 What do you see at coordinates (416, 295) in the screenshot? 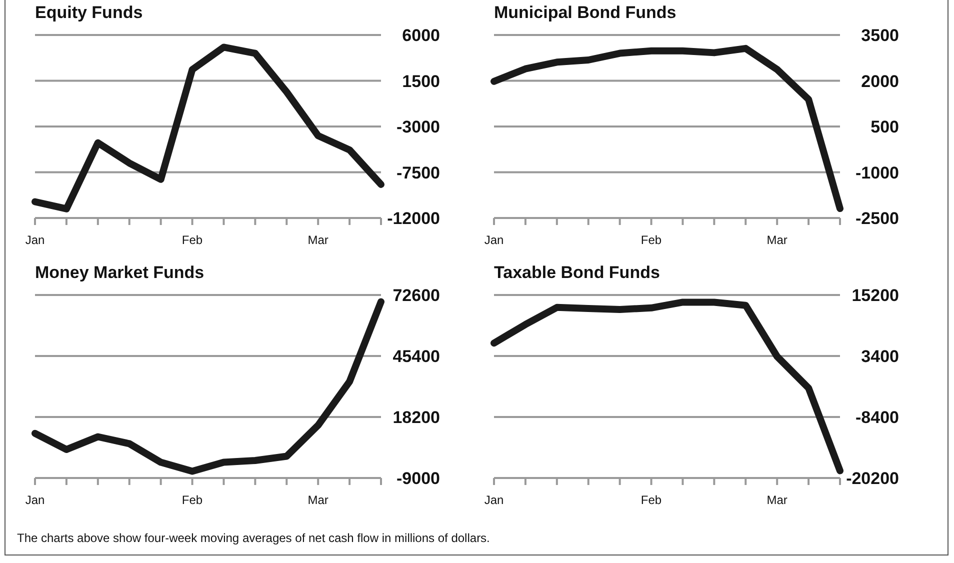
I see `y-tick-label: 72600` at bounding box center [416, 295].